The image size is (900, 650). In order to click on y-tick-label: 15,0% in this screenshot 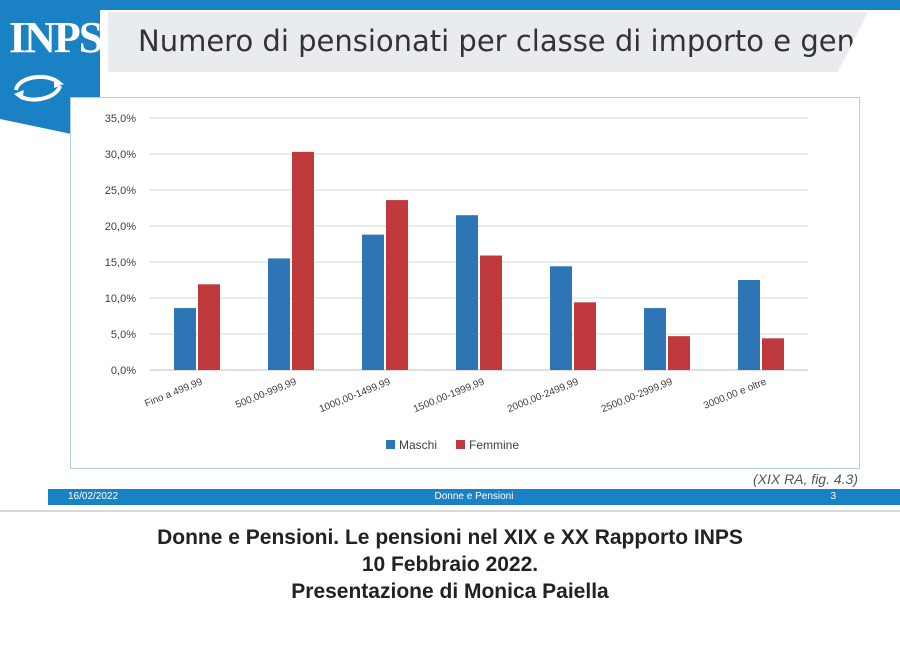, I will do `click(120, 263)`.